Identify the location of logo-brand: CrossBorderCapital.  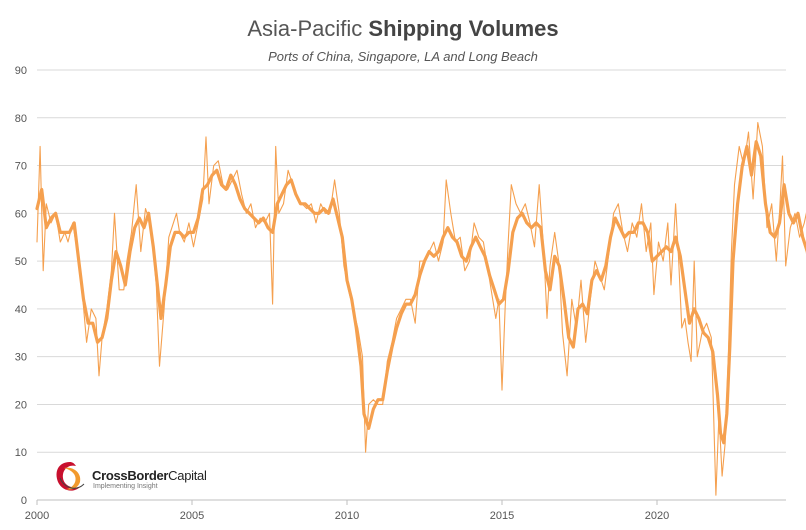
(149, 475).